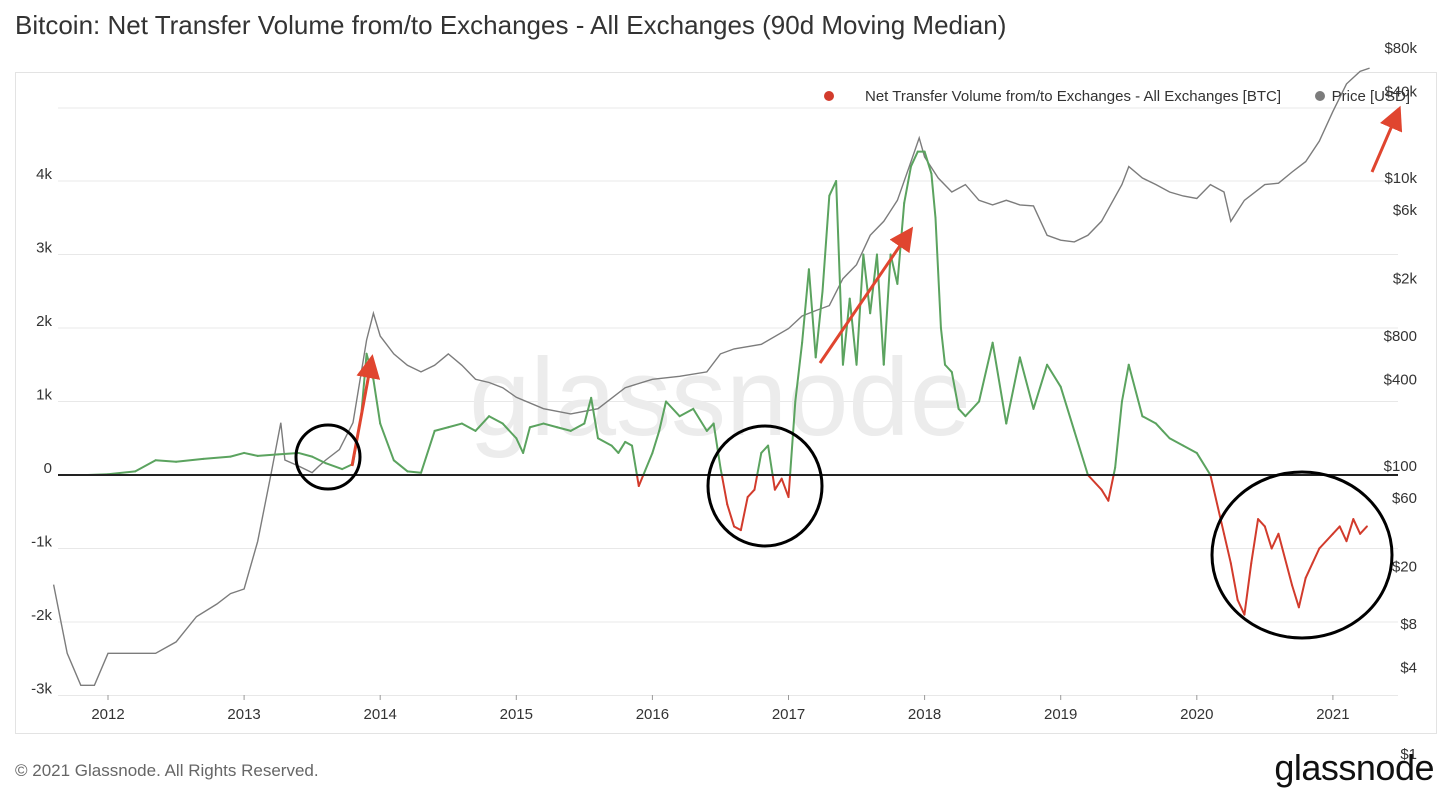 The width and height of the screenshot is (1456, 805). Describe the element at coordinates (243, 714) in the screenshot. I see `x-tick-label: 2013` at that location.